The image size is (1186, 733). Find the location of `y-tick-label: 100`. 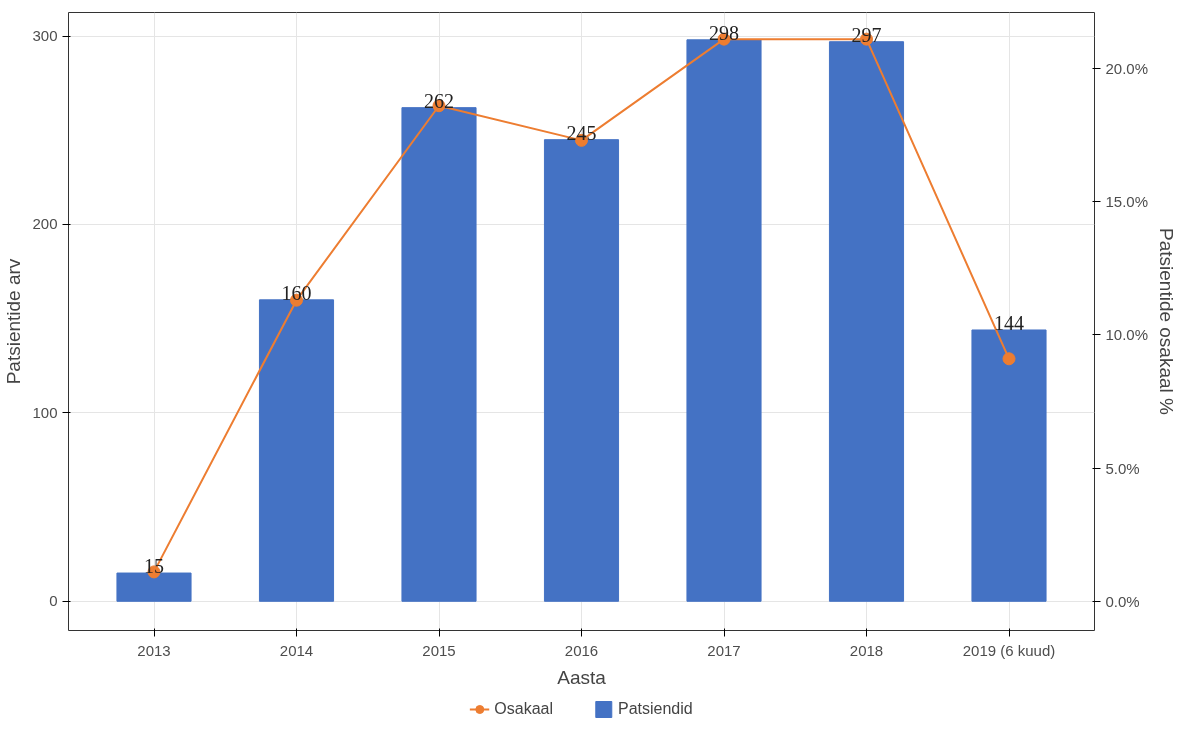

y-tick-label: 100 is located at coordinates (45, 412).